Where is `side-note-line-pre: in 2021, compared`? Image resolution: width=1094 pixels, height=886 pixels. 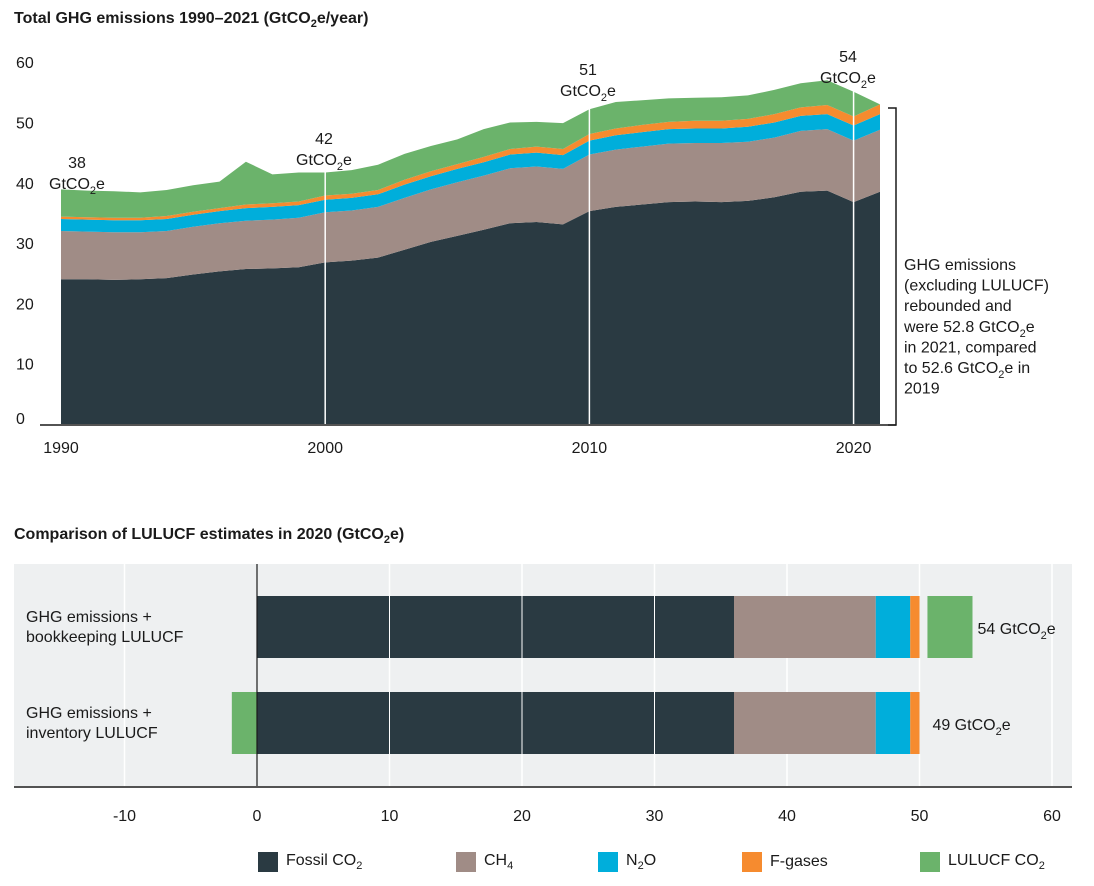
side-note-line-pre: in 2021, compared is located at coordinates (970, 347).